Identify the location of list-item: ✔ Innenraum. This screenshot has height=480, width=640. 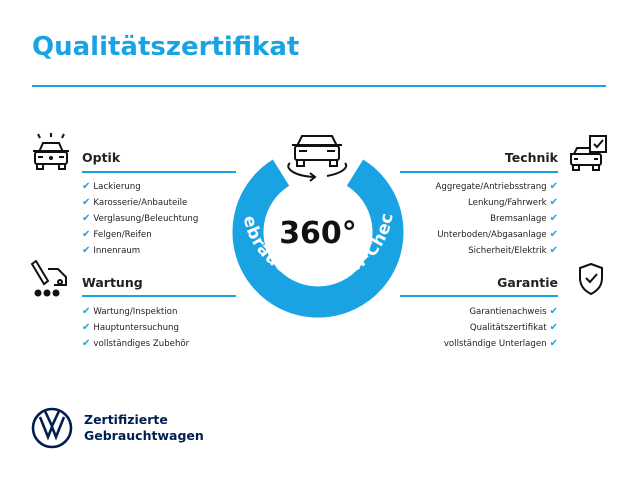
(111, 250).